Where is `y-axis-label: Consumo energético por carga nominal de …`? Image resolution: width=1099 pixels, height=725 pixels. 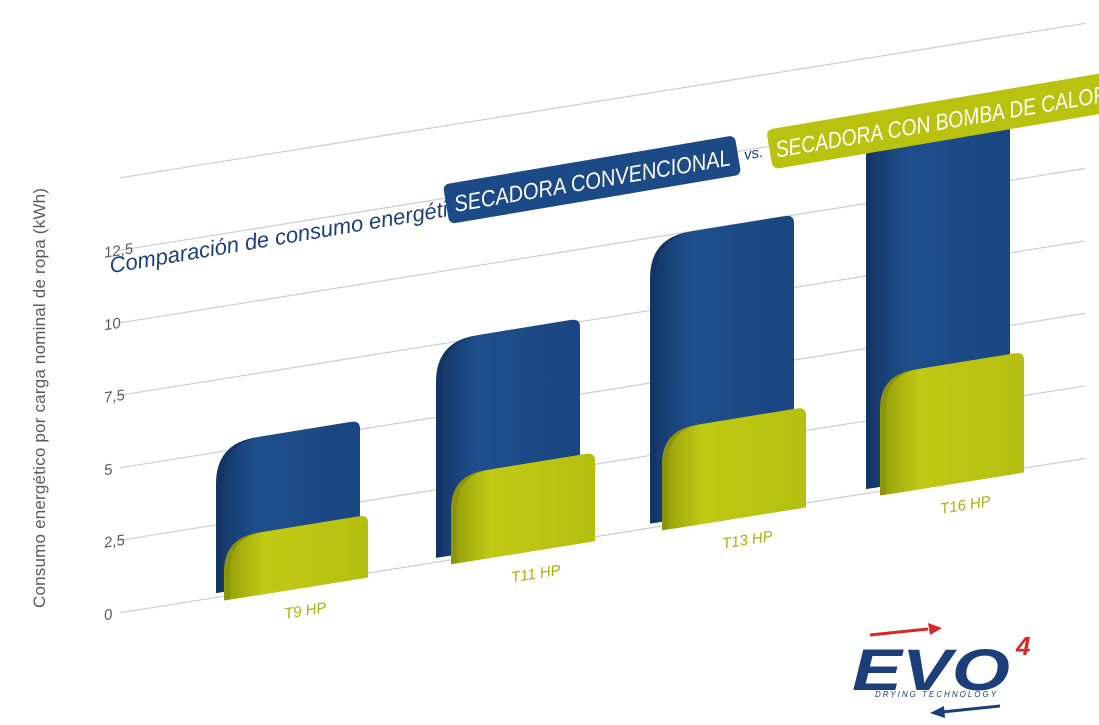
y-axis-label: Consumo energético por carga nominal de … is located at coordinates (39, 397).